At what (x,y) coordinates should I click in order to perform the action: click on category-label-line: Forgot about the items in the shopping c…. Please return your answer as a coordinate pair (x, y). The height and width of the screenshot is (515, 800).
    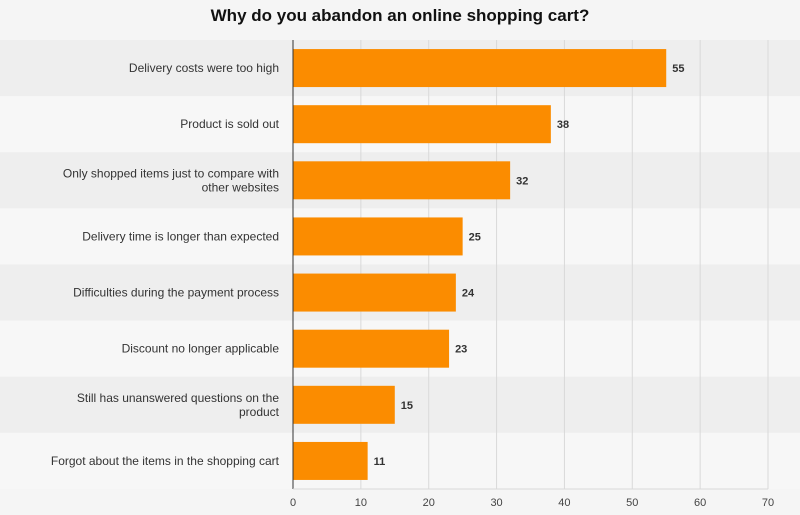
    Looking at the image, I should click on (165, 461).